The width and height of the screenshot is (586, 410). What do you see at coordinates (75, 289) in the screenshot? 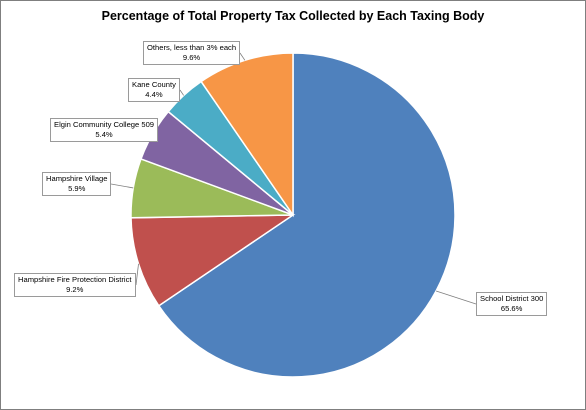
I see `data-label-value: 9.2%` at bounding box center [75, 289].